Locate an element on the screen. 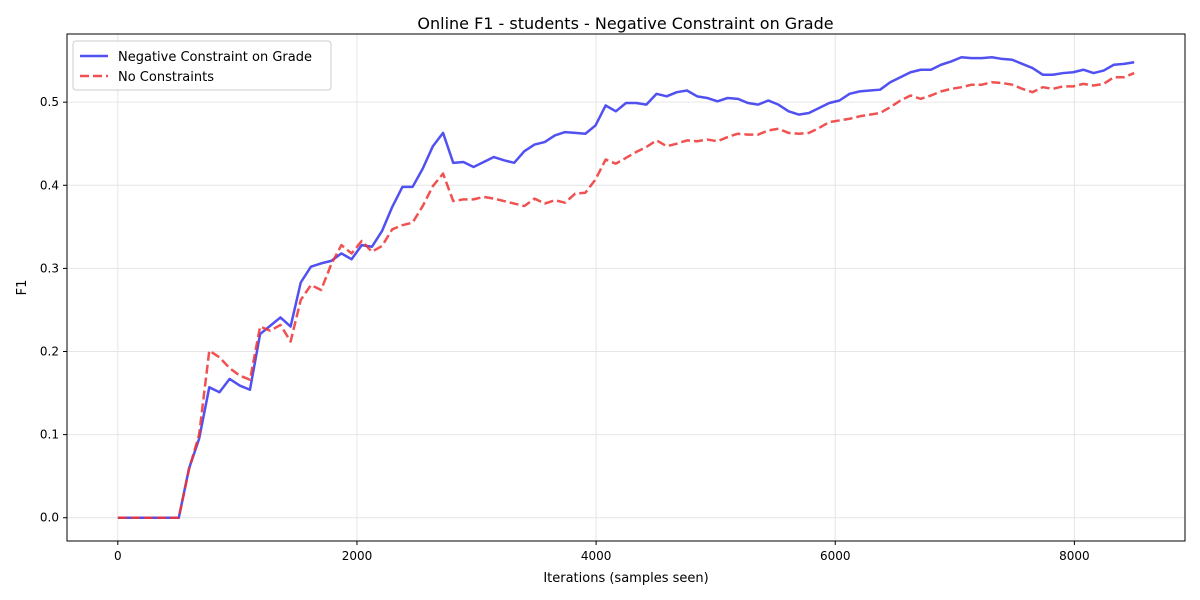 The width and height of the screenshot is (1200, 600). x-tick-label: 6000 is located at coordinates (835, 556).